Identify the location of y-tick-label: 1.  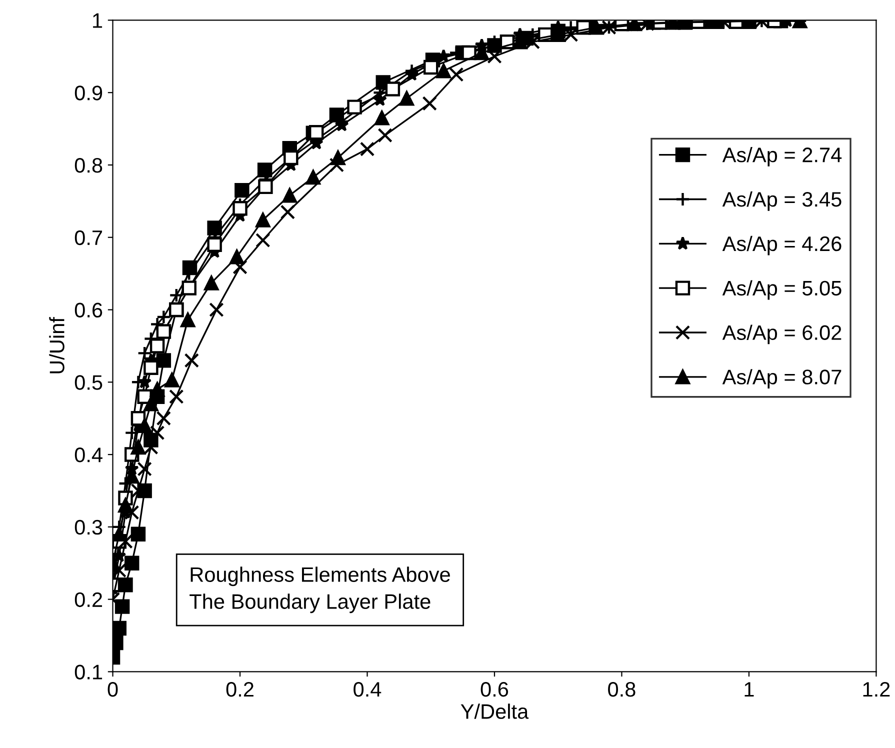
(97, 20).